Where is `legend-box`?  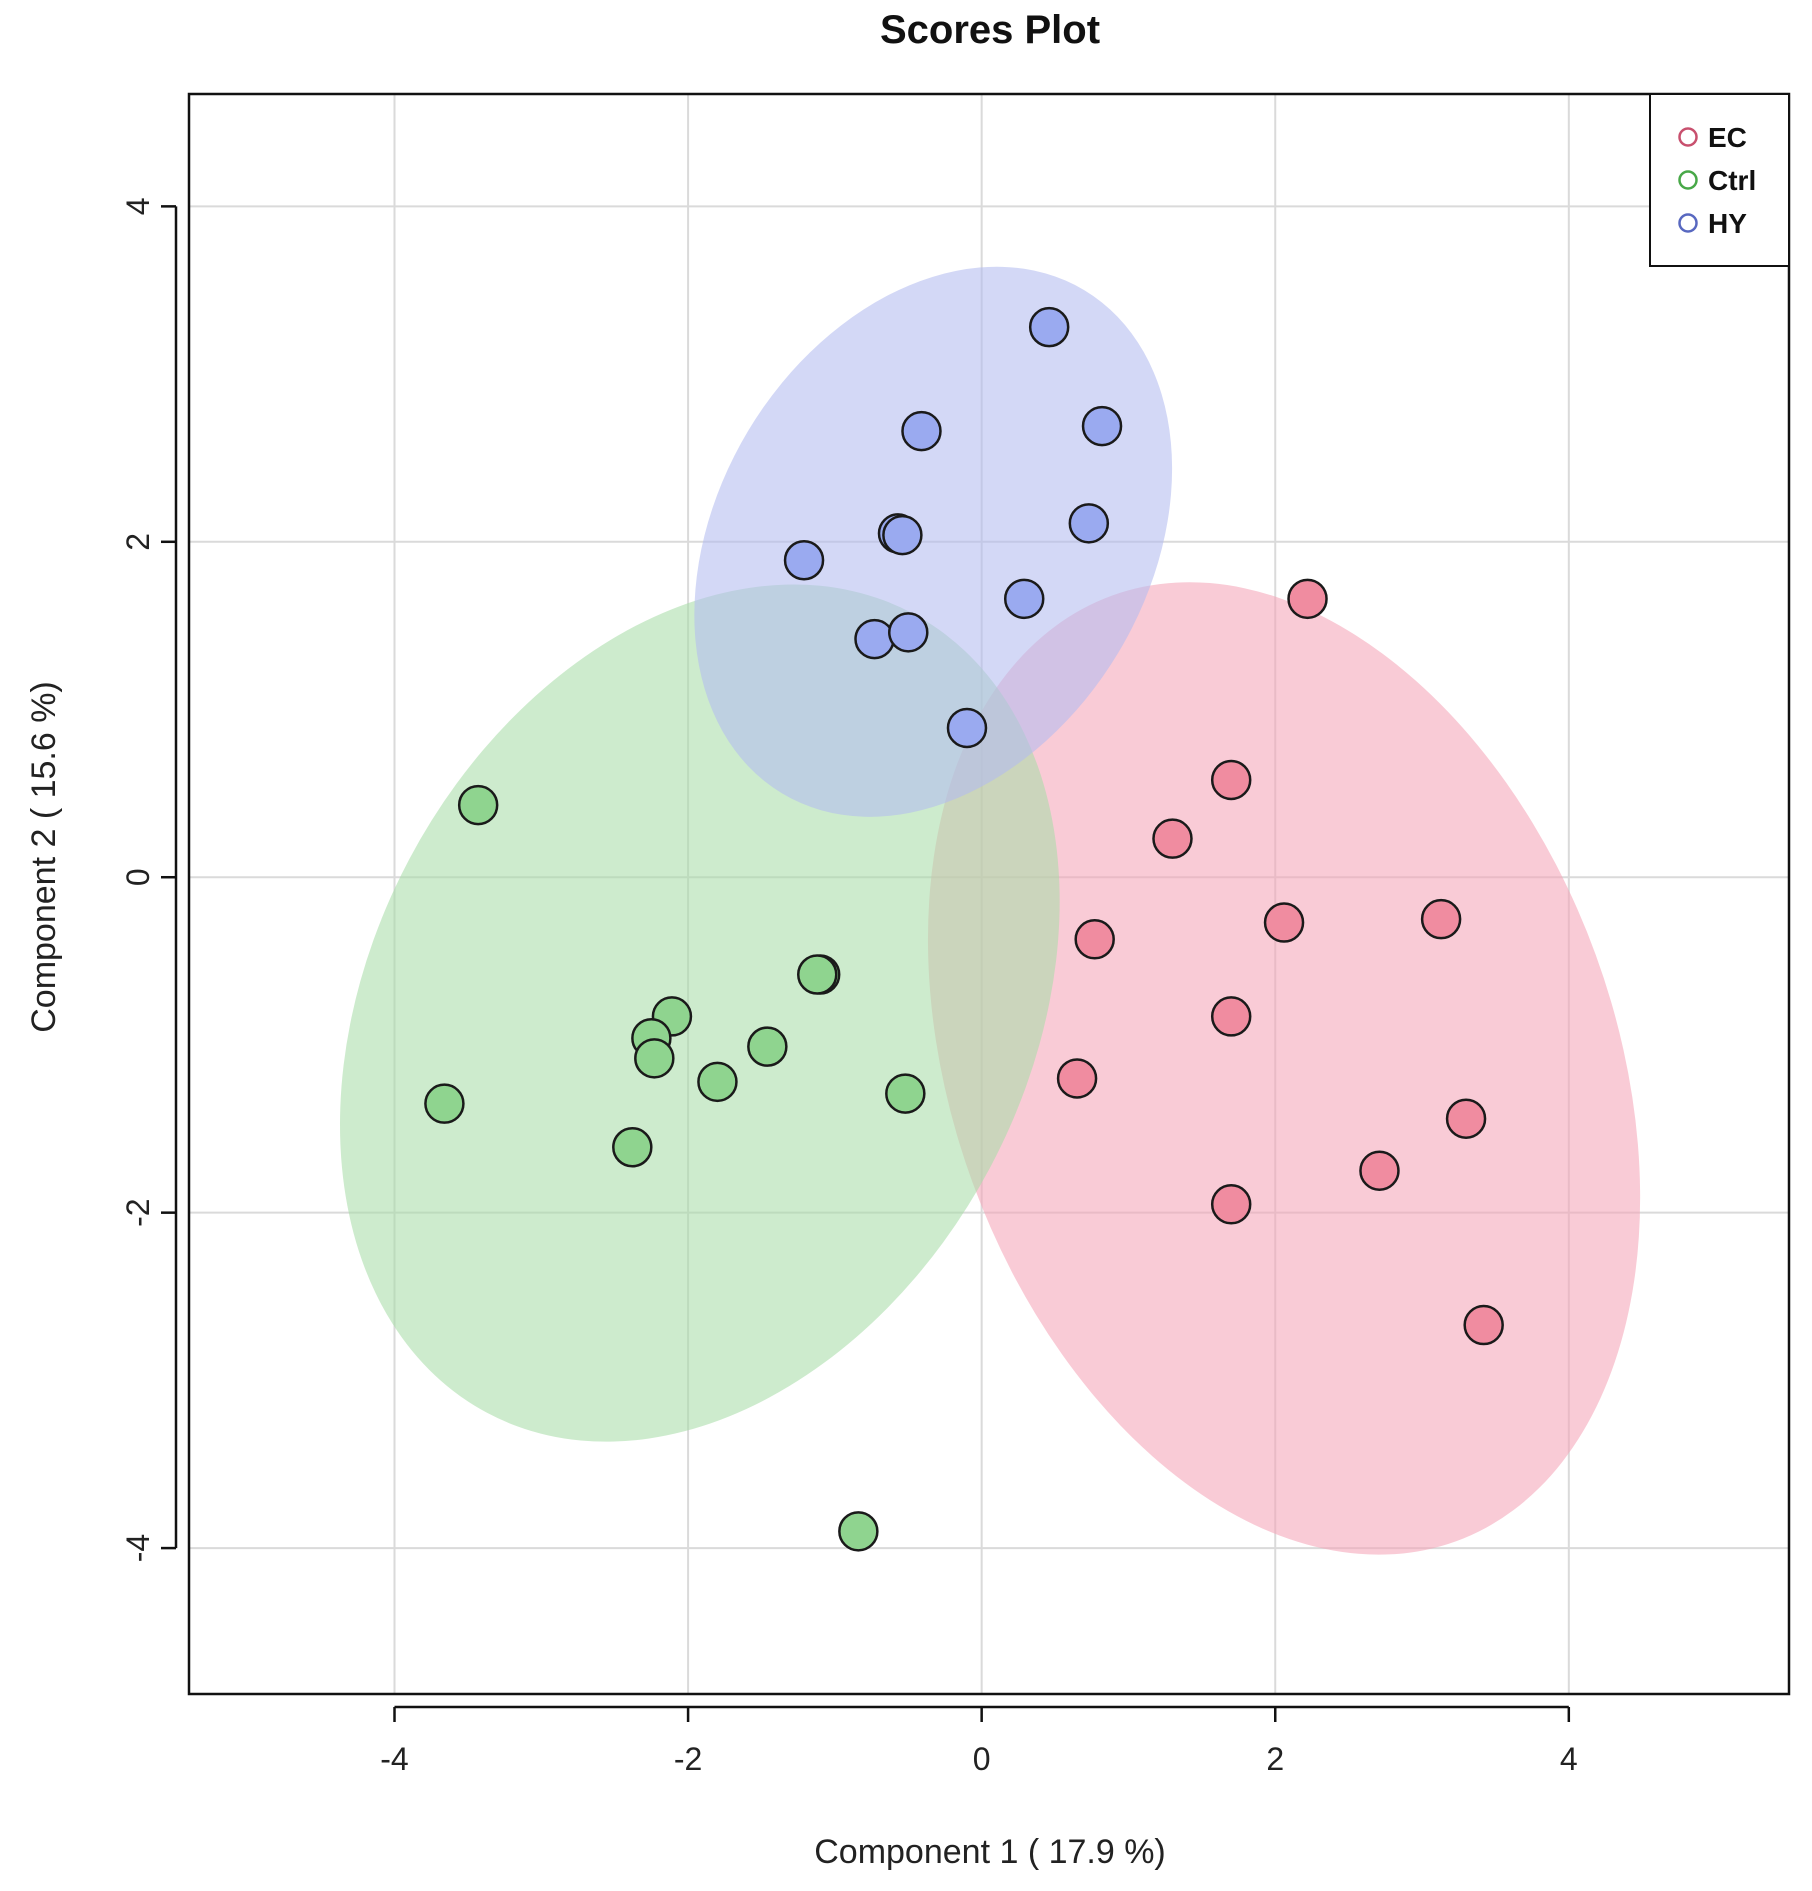 legend-box is located at coordinates (1719, 180).